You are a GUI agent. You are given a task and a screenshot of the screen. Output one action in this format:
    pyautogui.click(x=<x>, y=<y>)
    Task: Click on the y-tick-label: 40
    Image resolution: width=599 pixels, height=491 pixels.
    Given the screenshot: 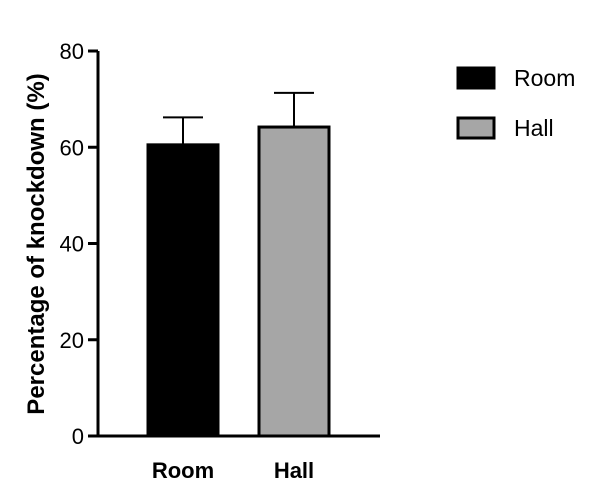 What is the action you would take?
    pyautogui.click(x=72, y=244)
    